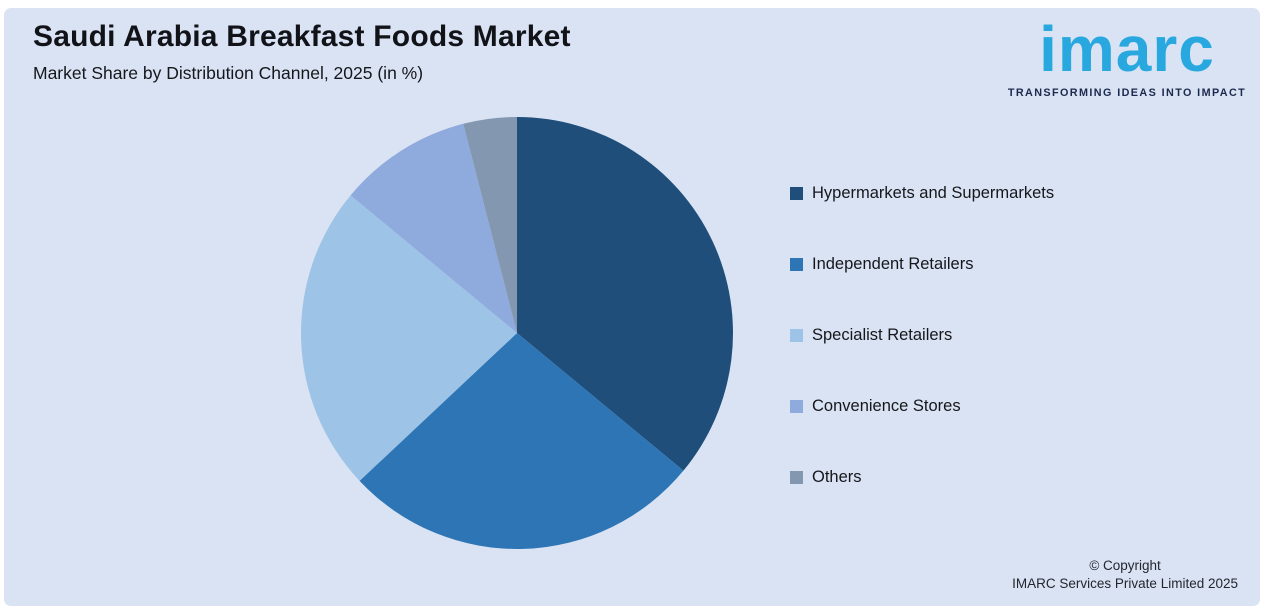 This screenshot has height=610, width=1264. What do you see at coordinates (409, 338) in the screenshot?
I see `pie-slice-specialist-retailers` at bounding box center [409, 338].